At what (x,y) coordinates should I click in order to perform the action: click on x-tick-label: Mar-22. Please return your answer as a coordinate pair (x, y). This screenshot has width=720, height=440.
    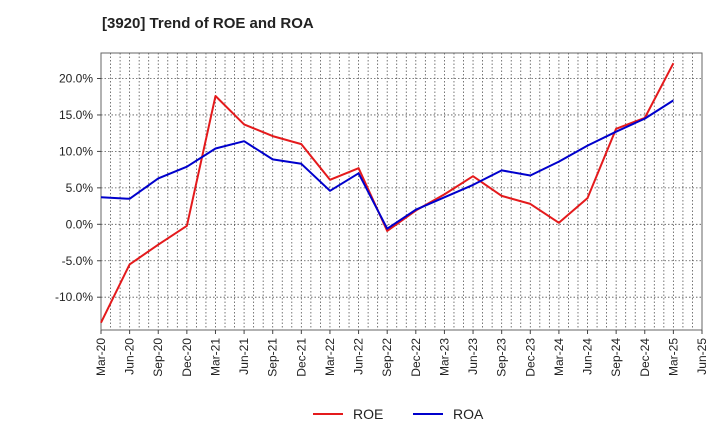
    Looking at the image, I should click on (330, 357).